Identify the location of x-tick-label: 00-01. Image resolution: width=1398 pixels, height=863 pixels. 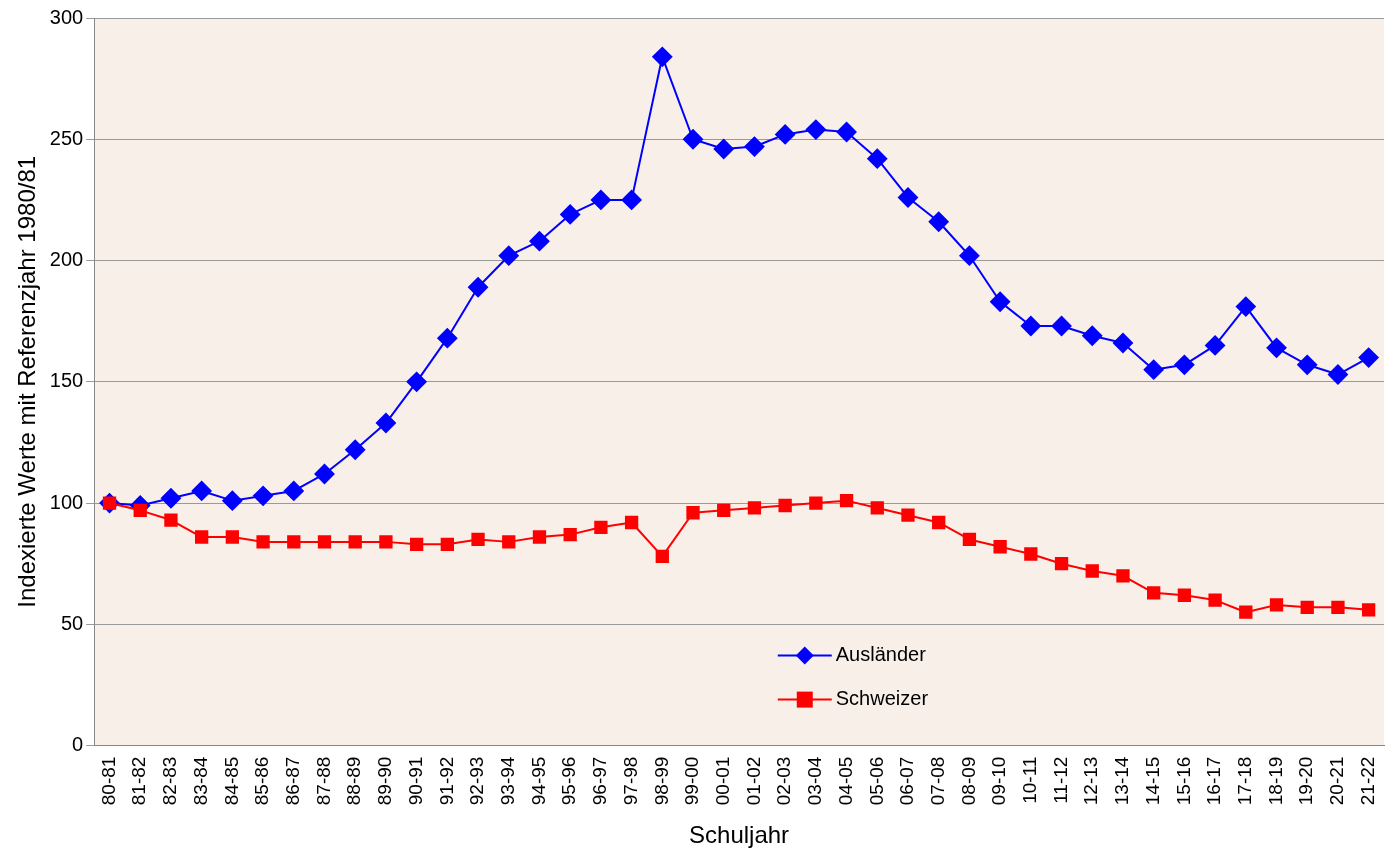
(722, 781).